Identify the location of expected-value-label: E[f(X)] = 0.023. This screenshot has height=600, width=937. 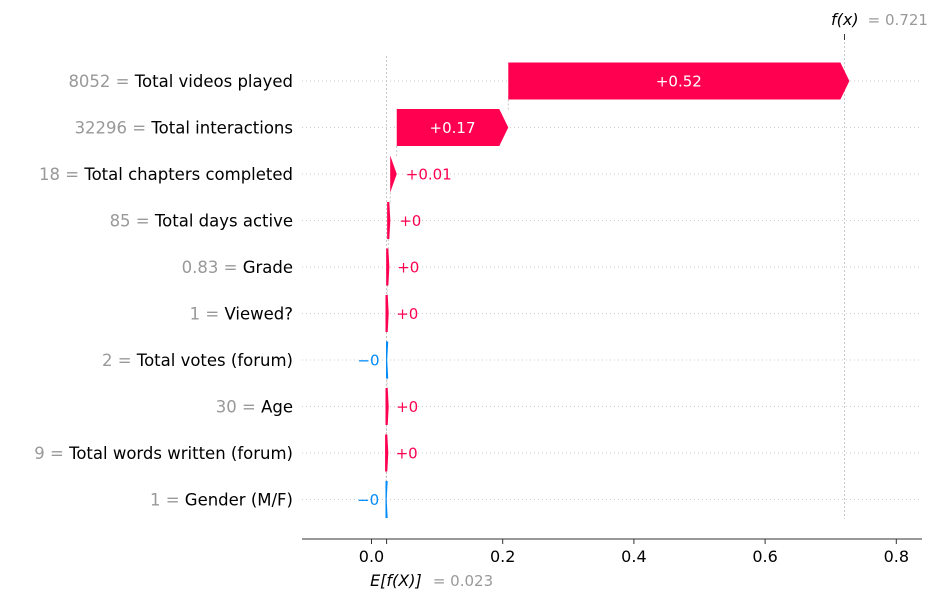
(431, 580).